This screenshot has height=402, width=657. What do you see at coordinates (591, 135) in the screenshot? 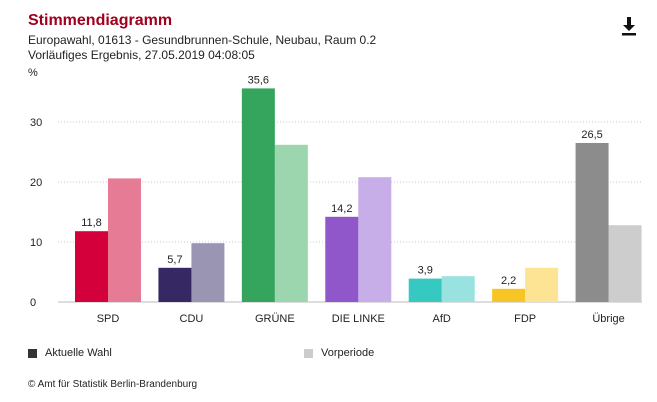
I see `data-label: 26,5` at bounding box center [591, 135].